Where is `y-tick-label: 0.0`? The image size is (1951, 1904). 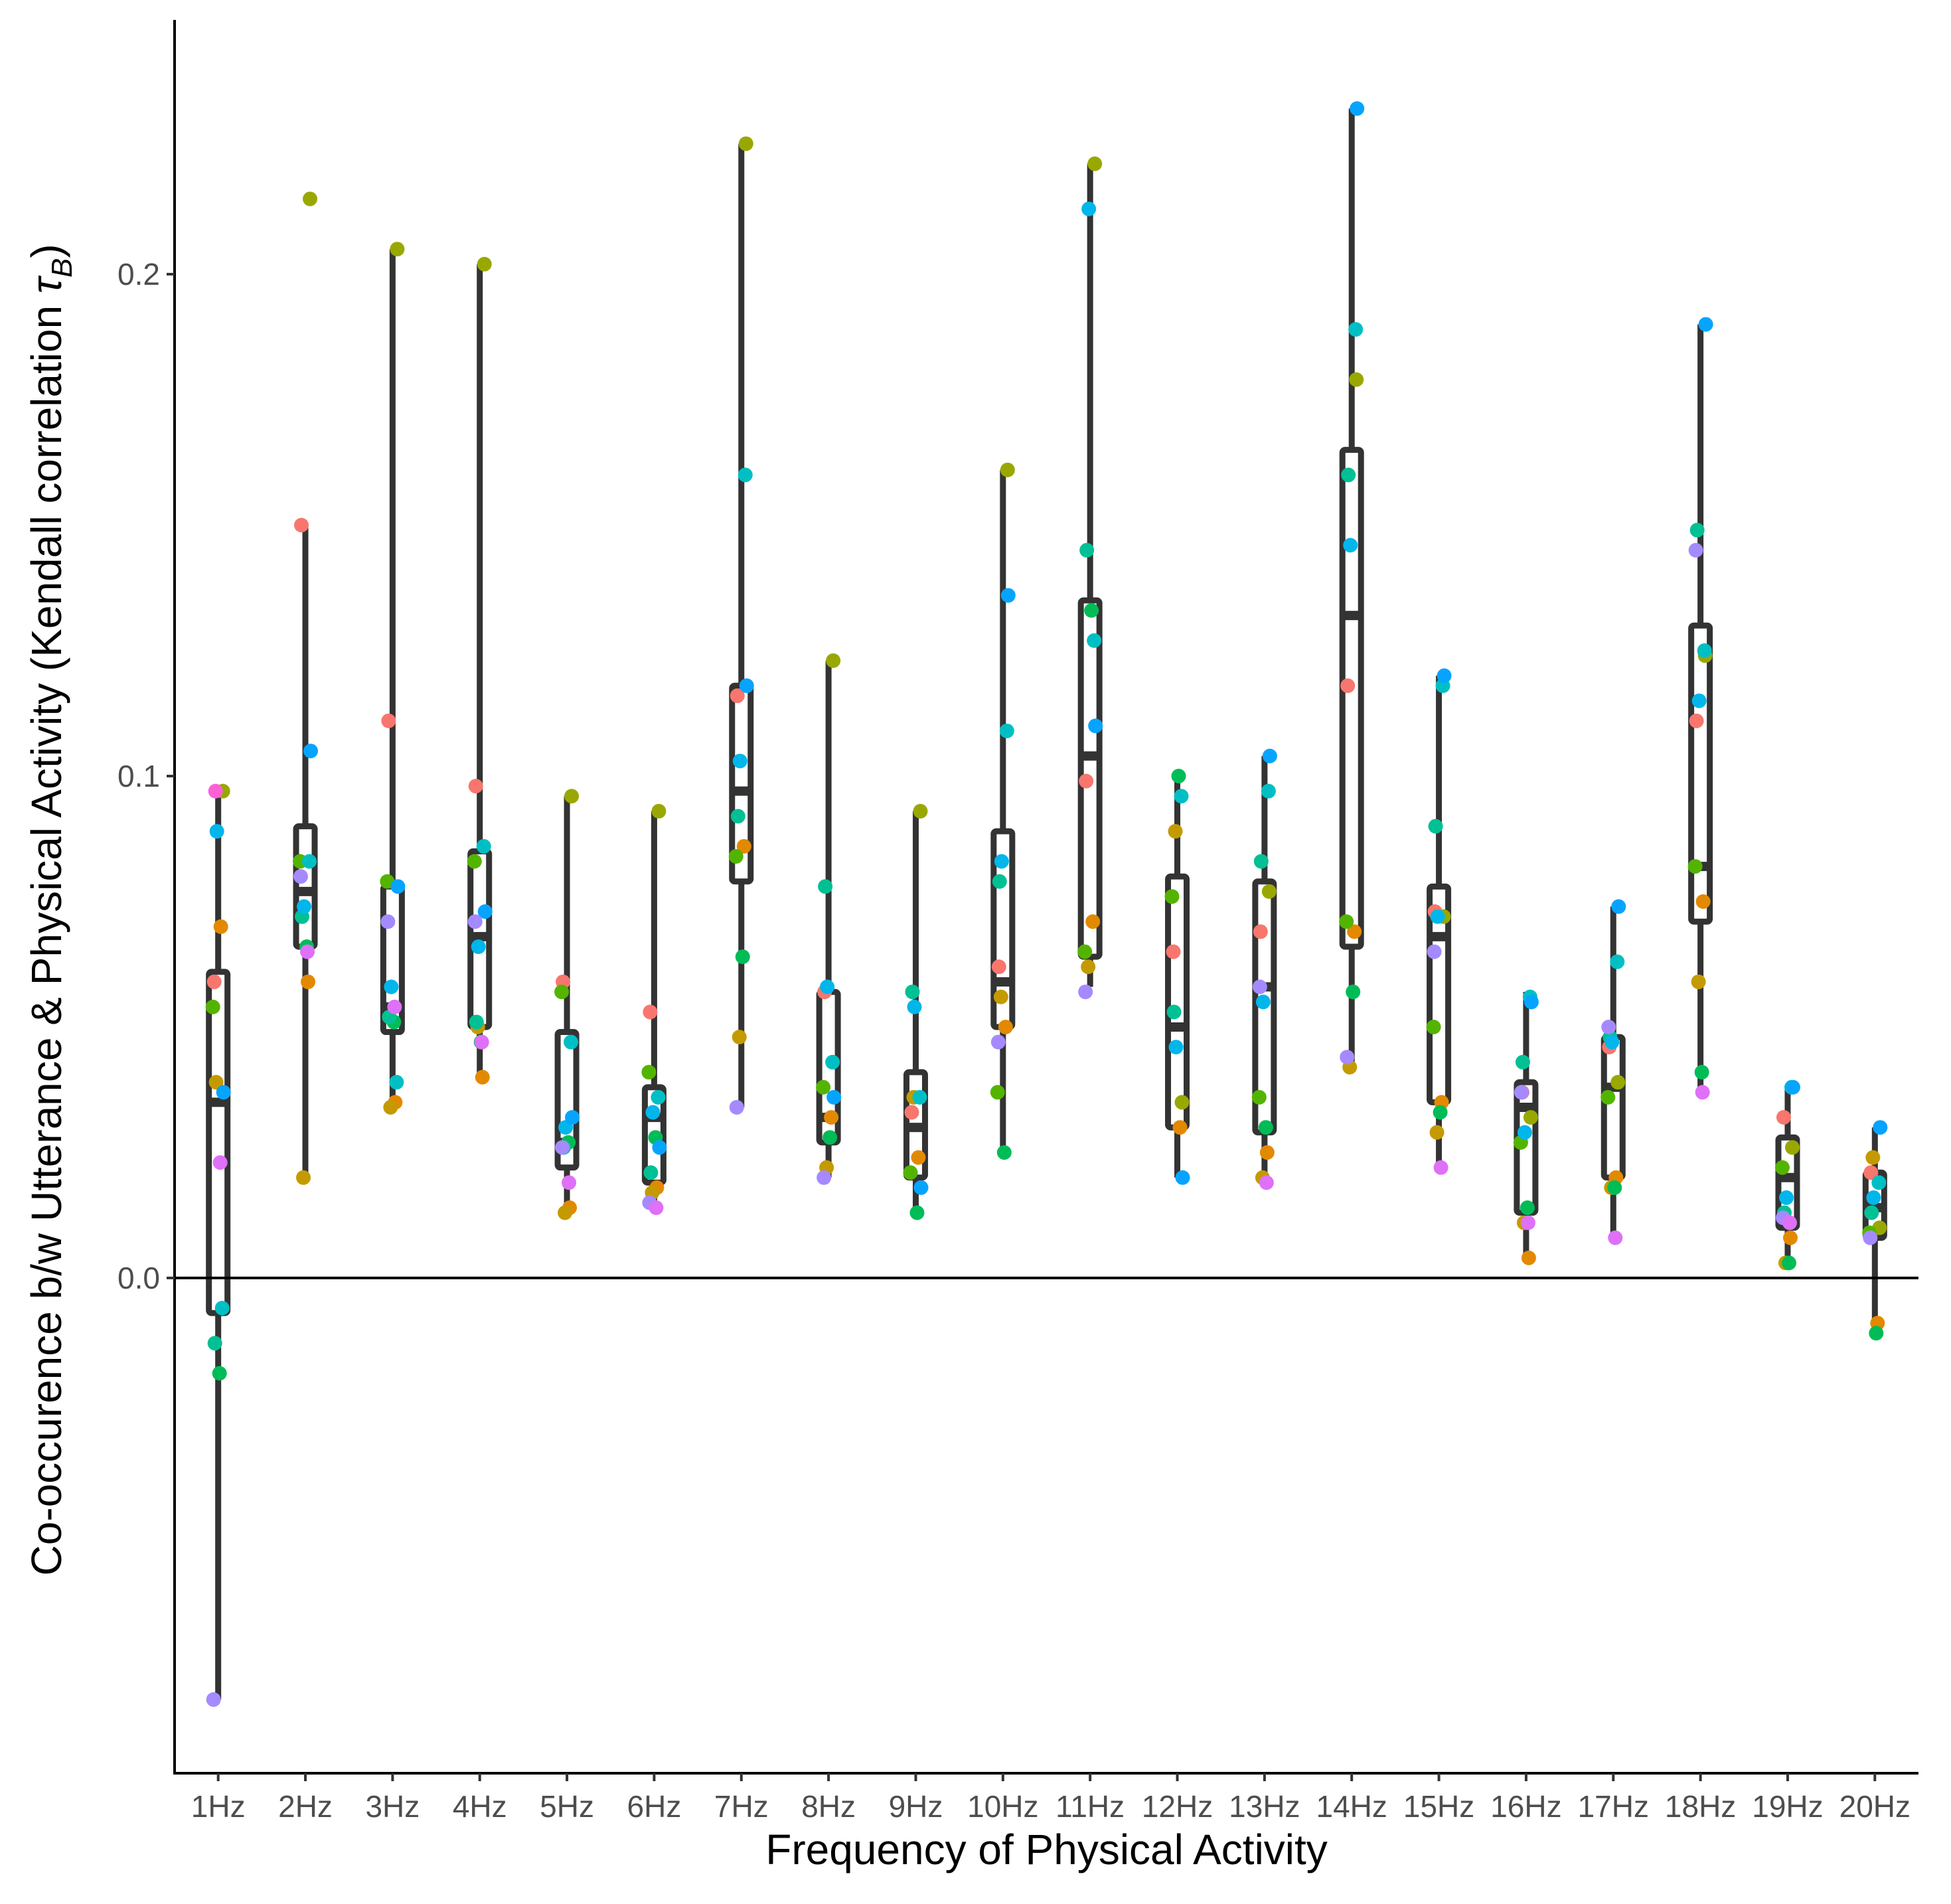
y-tick-label: 0.0 is located at coordinates (138, 1278).